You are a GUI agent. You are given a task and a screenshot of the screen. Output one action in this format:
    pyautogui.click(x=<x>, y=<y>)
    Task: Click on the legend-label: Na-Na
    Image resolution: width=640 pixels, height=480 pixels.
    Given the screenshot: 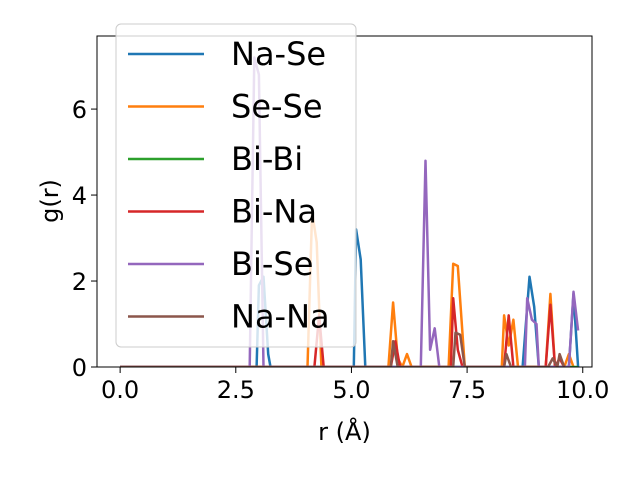 What is the action you would take?
    pyautogui.click(x=280, y=317)
    